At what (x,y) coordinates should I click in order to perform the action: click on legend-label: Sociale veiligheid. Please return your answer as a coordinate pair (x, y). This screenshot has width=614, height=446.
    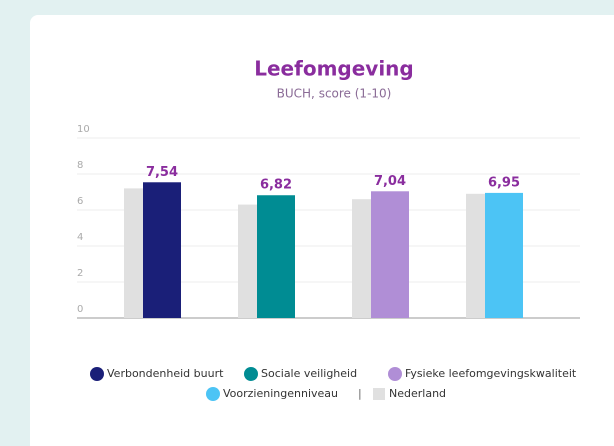
    Looking at the image, I should click on (309, 373).